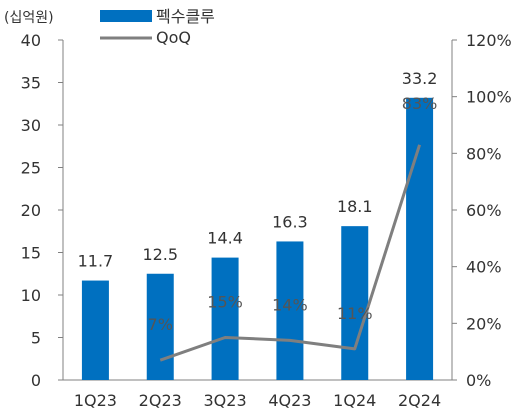 This screenshot has height=414, width=528. What do you see at coordinates (36, 338) in the screenshot?
I see `left-tick-label: 5` at bounding box center [36, 338].